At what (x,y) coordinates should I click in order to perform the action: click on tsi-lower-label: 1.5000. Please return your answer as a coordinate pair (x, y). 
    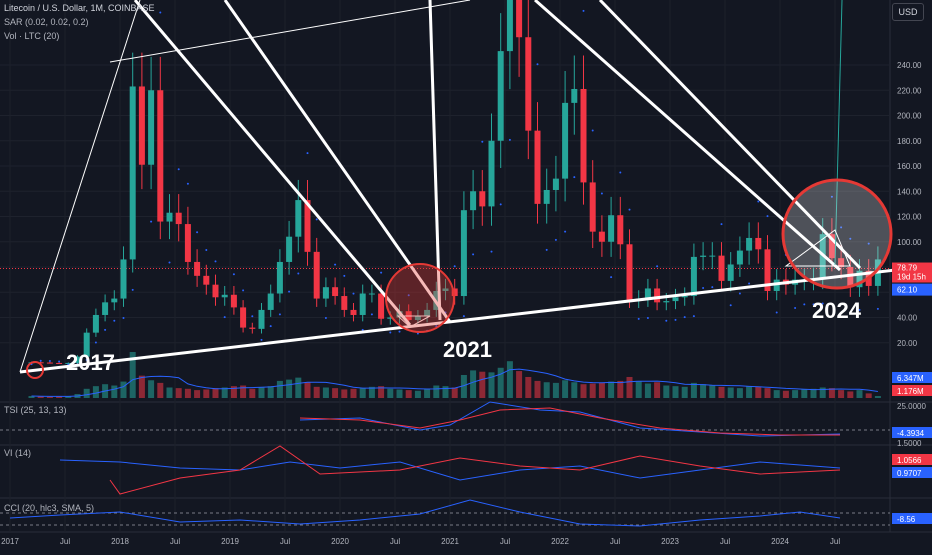
    Looking at the image, I should click on (909, 443).